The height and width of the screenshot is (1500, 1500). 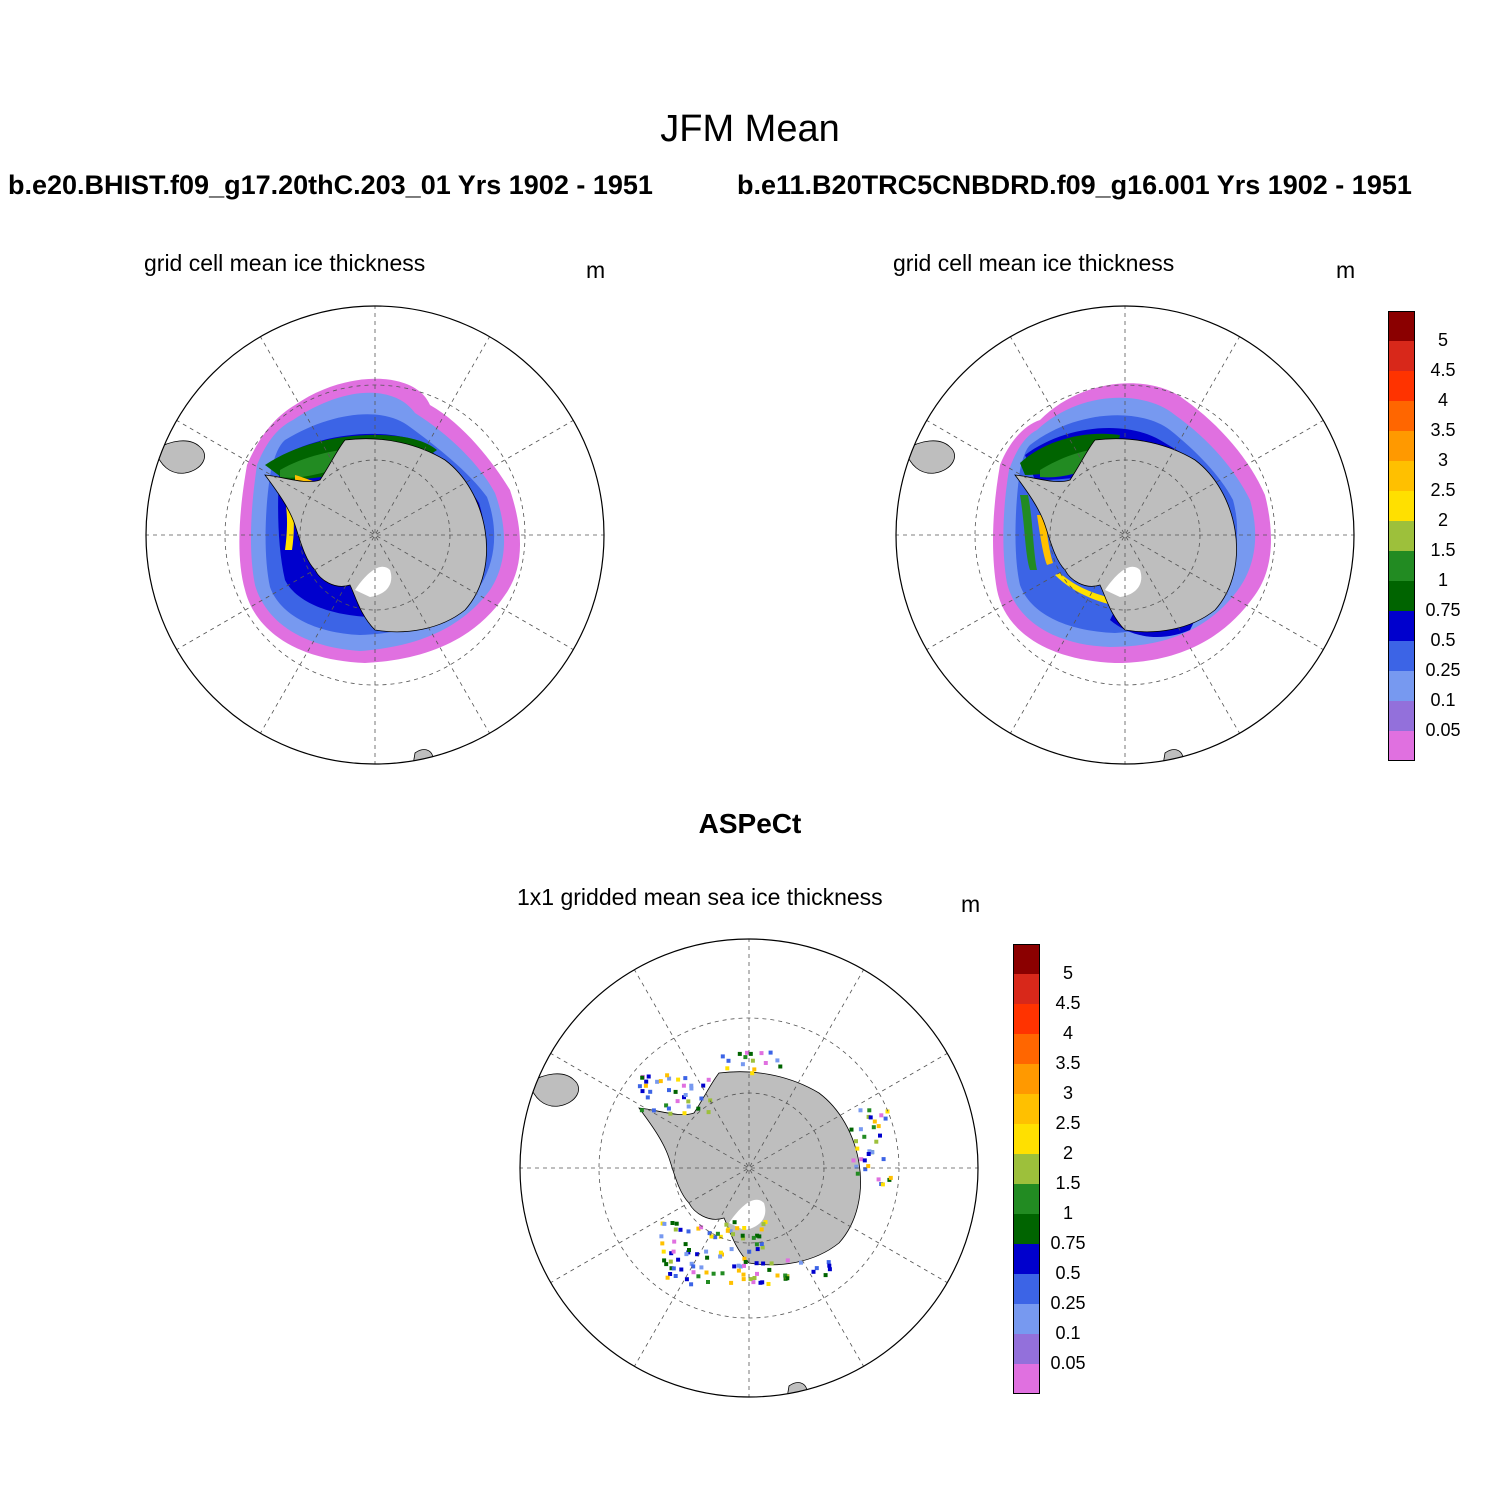 I want to click on colorbar-tick-label: 1.5, so click(x=1068, y=1183).